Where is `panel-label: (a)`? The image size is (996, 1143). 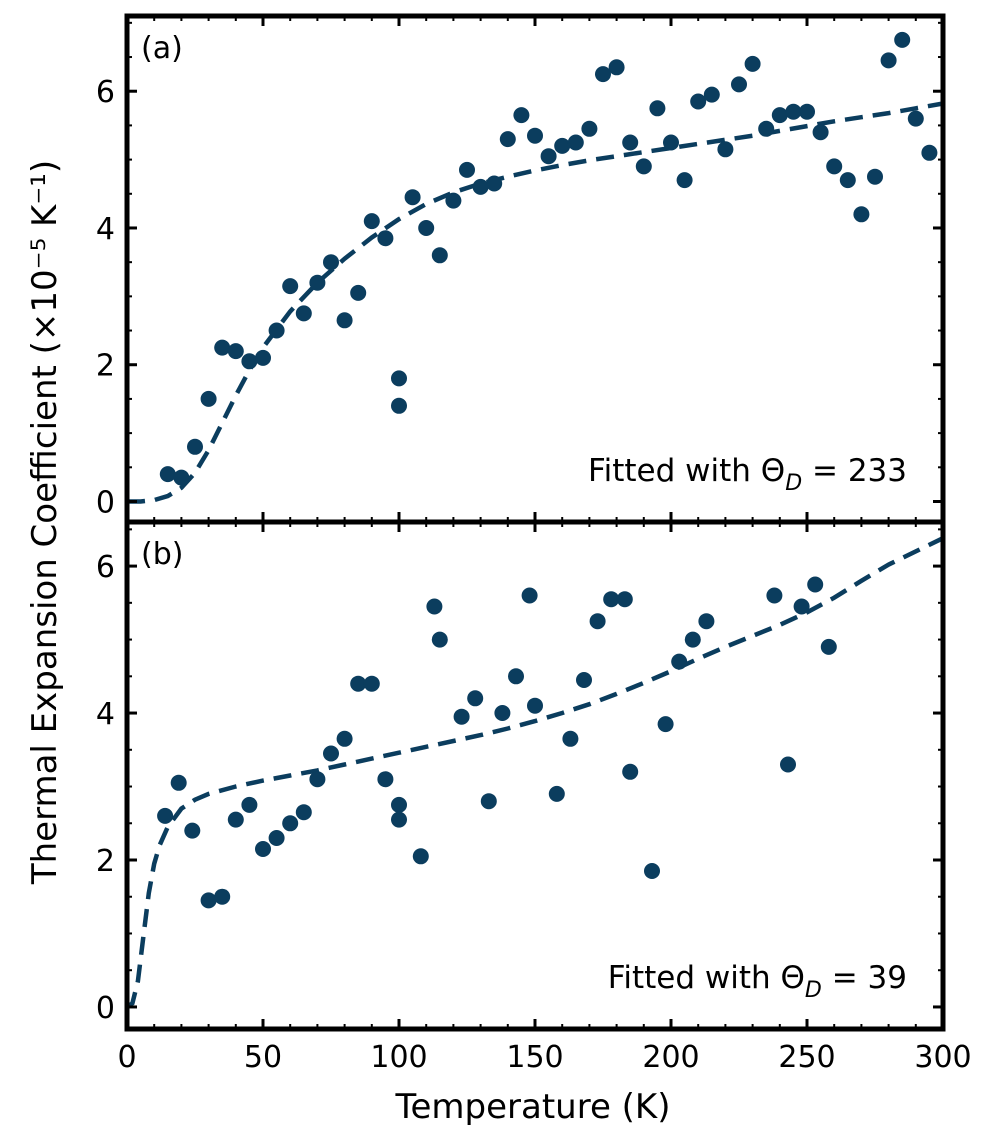 panel-label: (a) is located at coordinates (162, 48).